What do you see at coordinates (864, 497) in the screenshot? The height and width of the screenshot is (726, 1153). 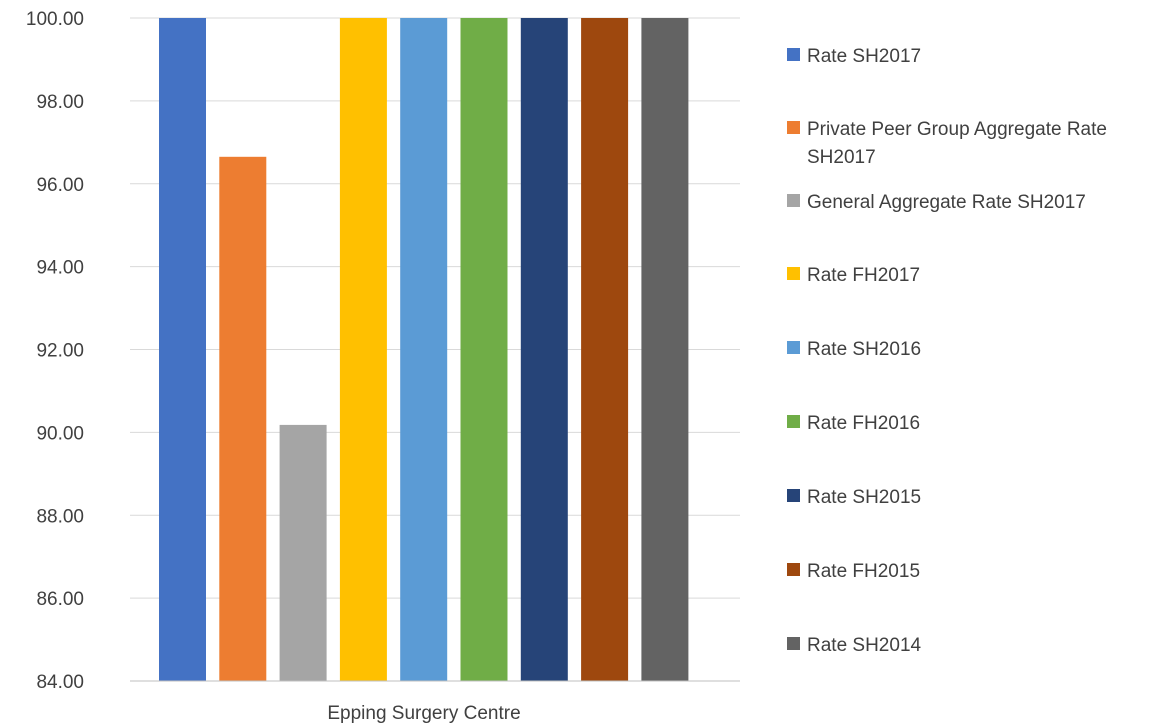 I see `legend-label: Rate SH2015` at bounding box center [864, 497].